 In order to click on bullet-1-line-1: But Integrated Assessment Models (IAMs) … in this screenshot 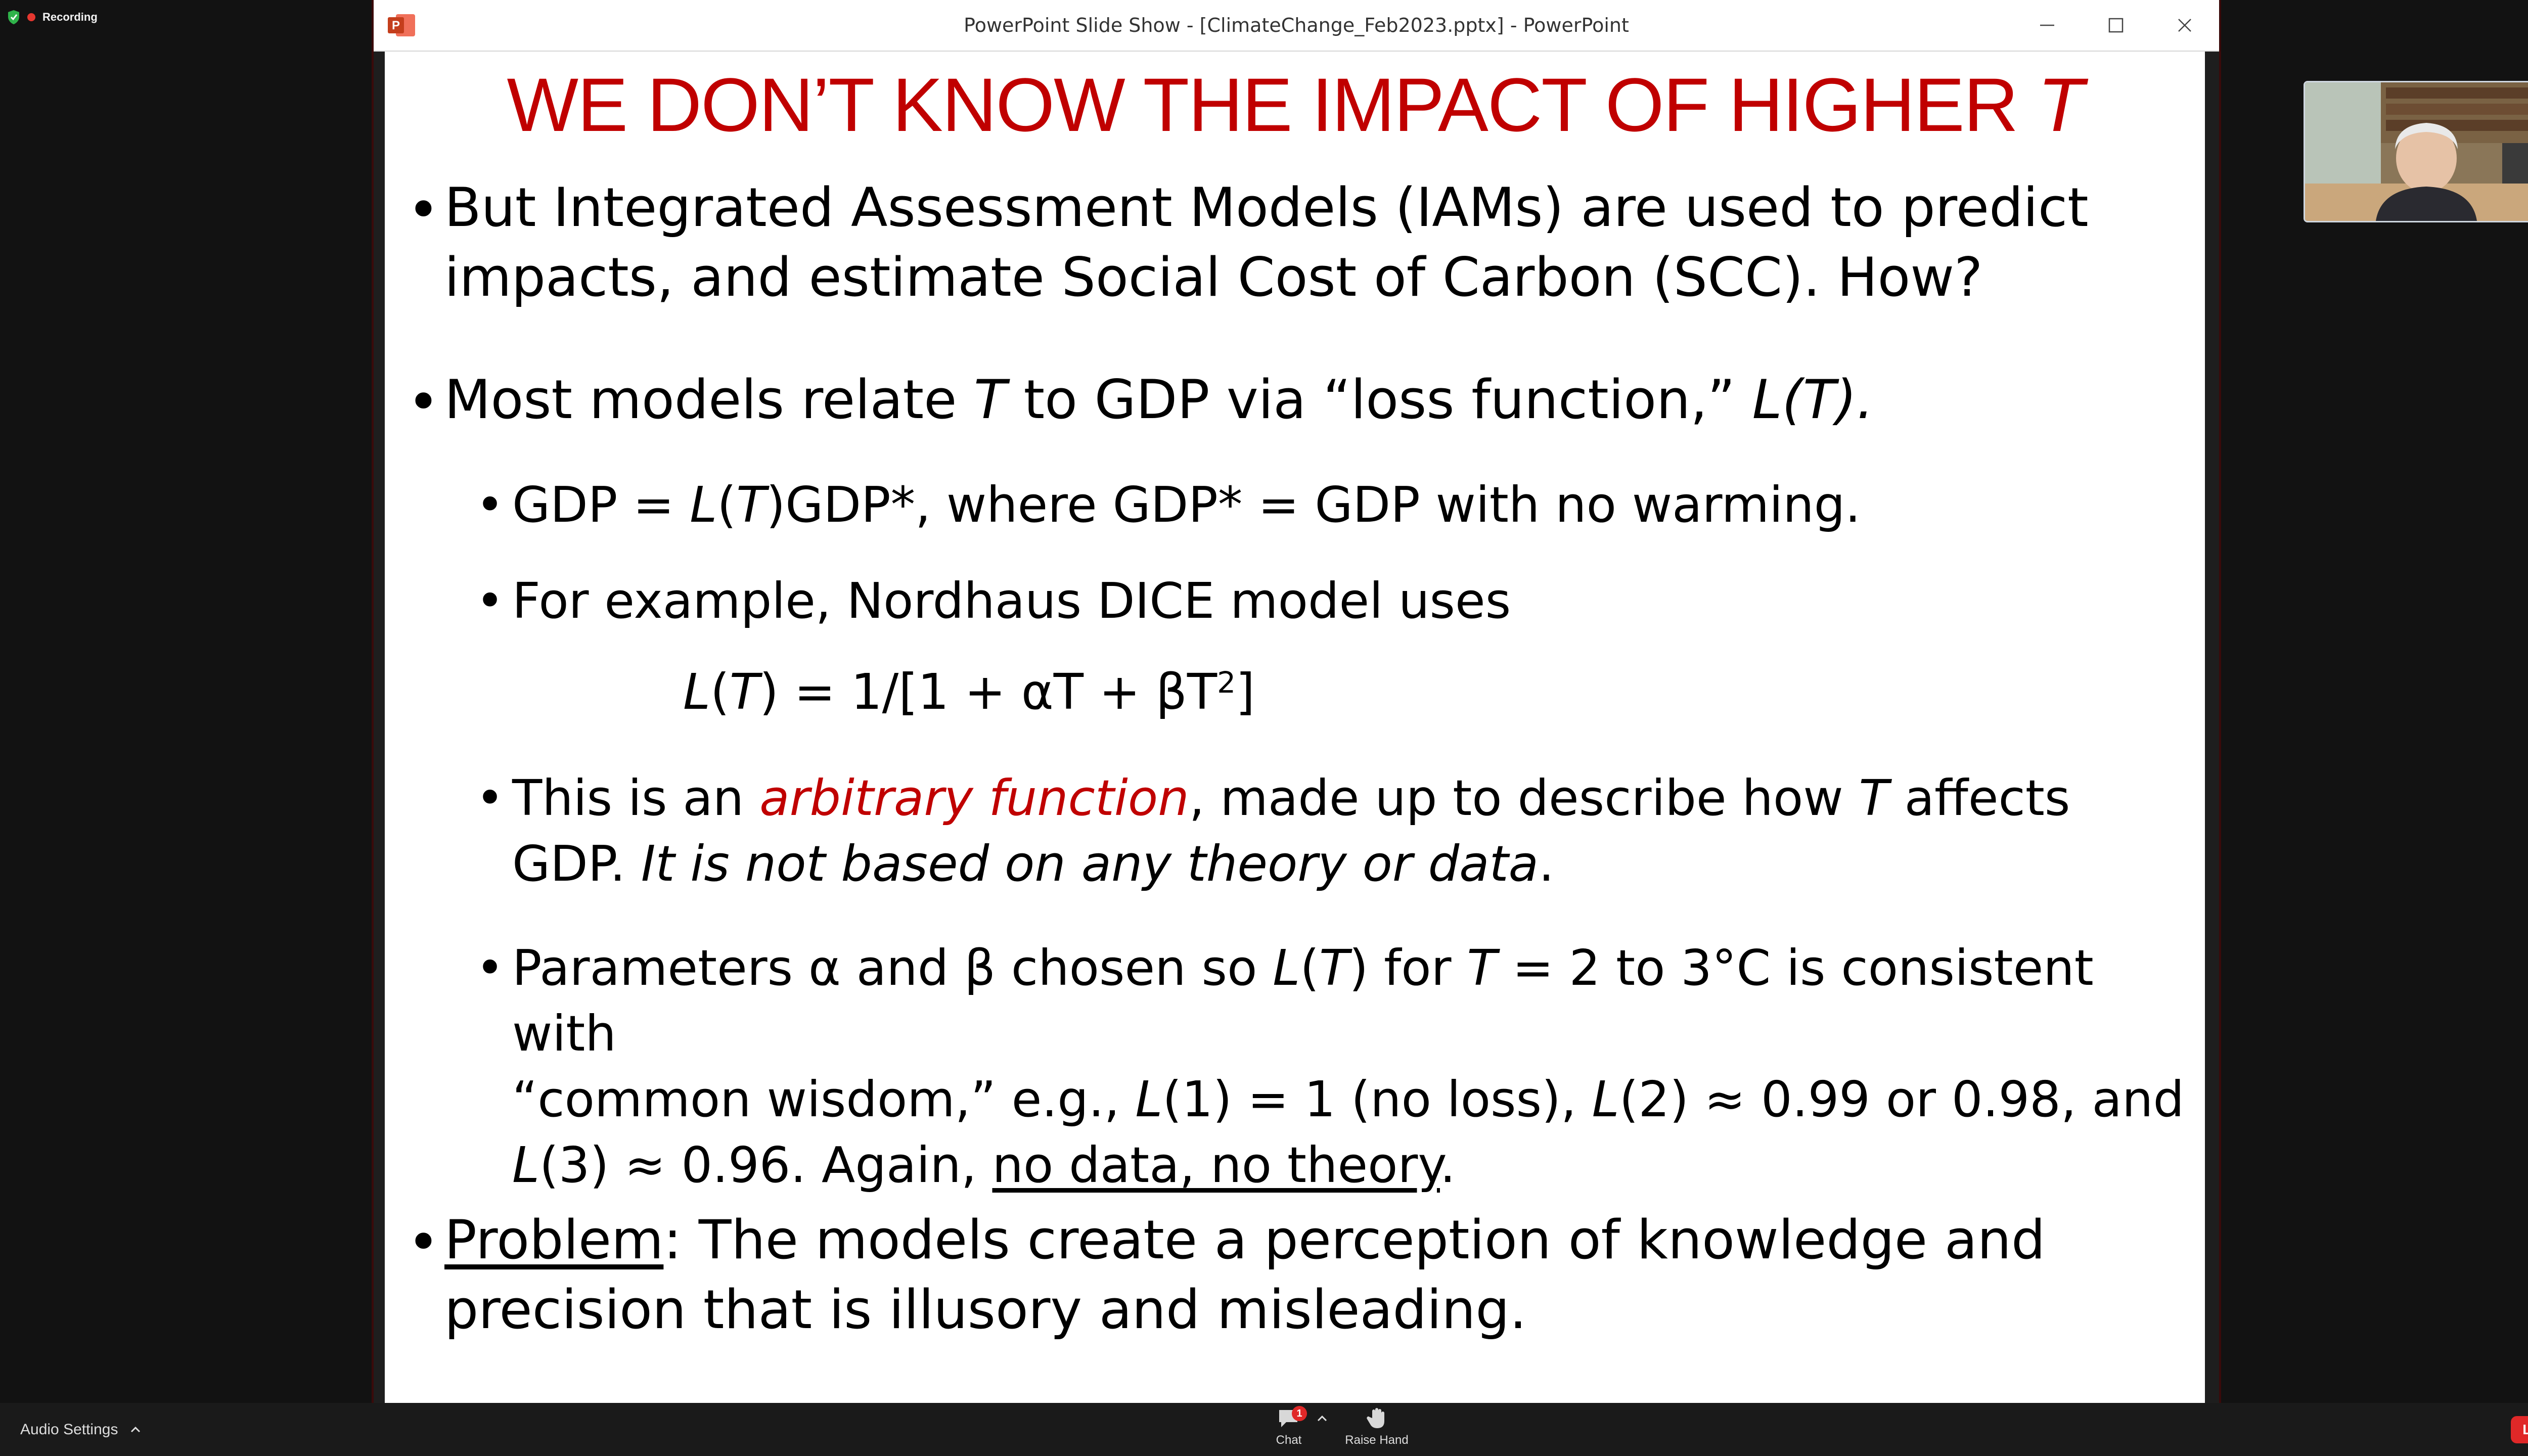, I will do `click(1267, 207)`.